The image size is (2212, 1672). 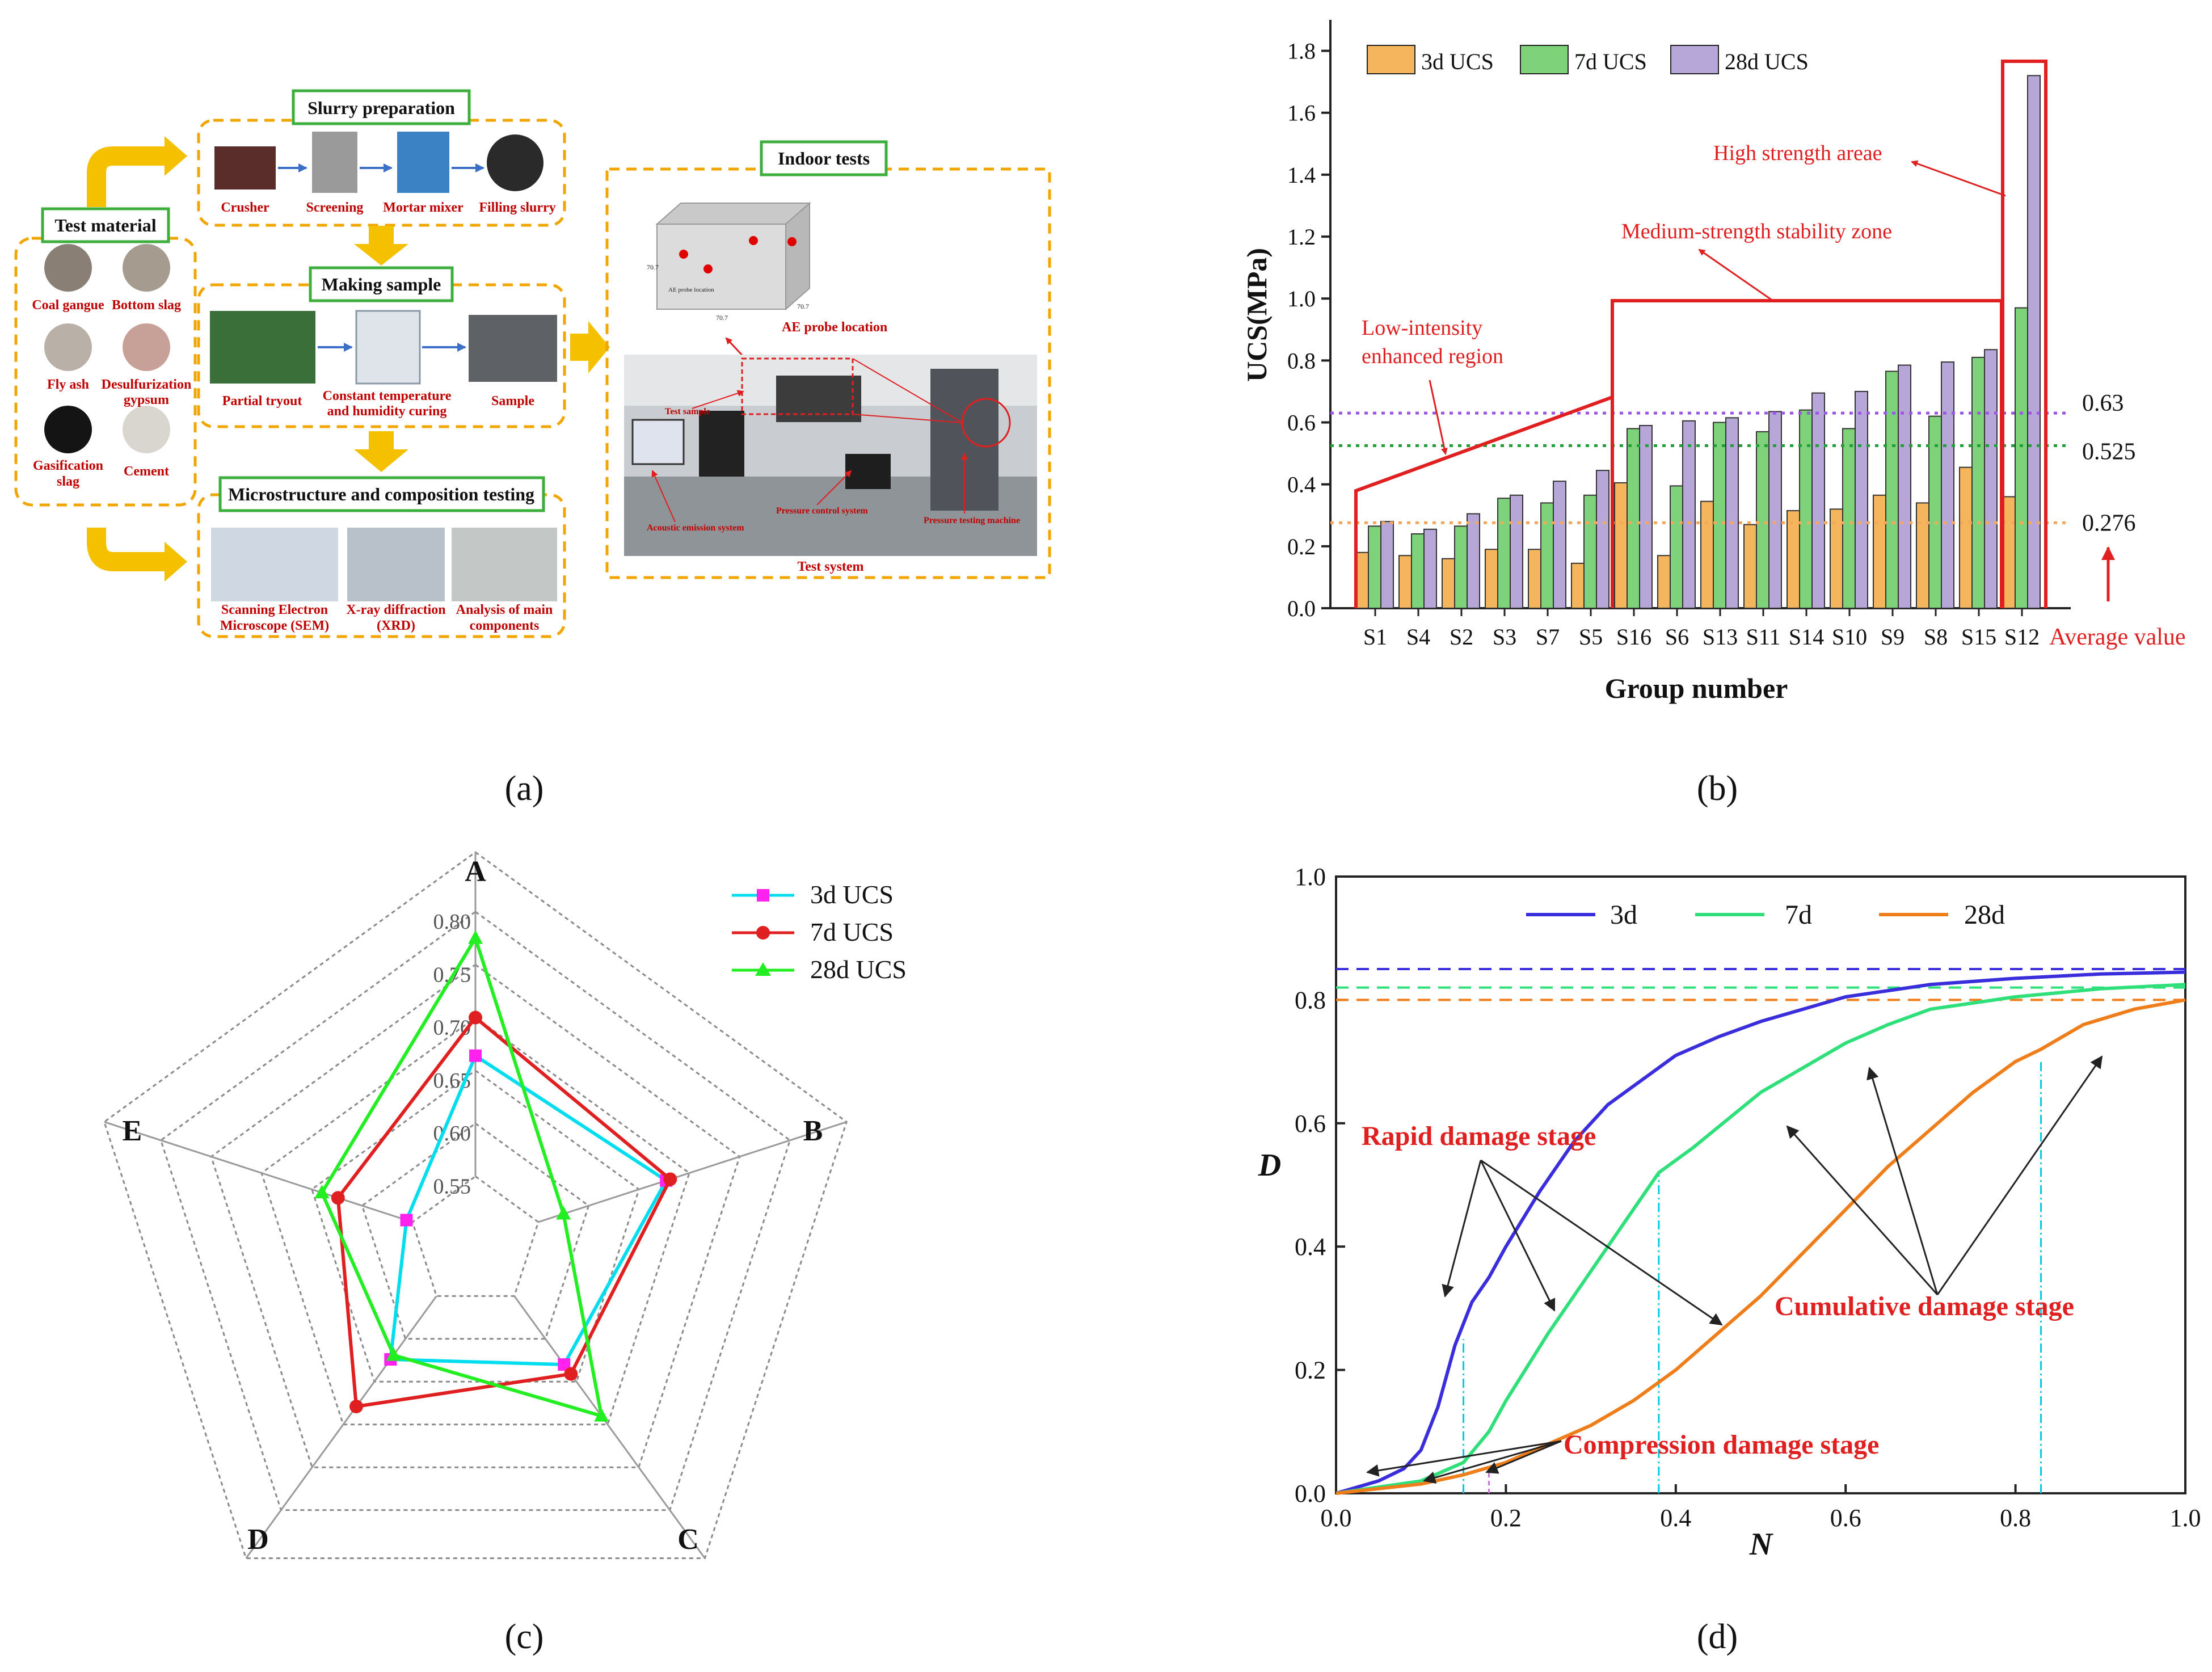 I want to click on x-tick-label: S8, so click(x=1936, y=637).